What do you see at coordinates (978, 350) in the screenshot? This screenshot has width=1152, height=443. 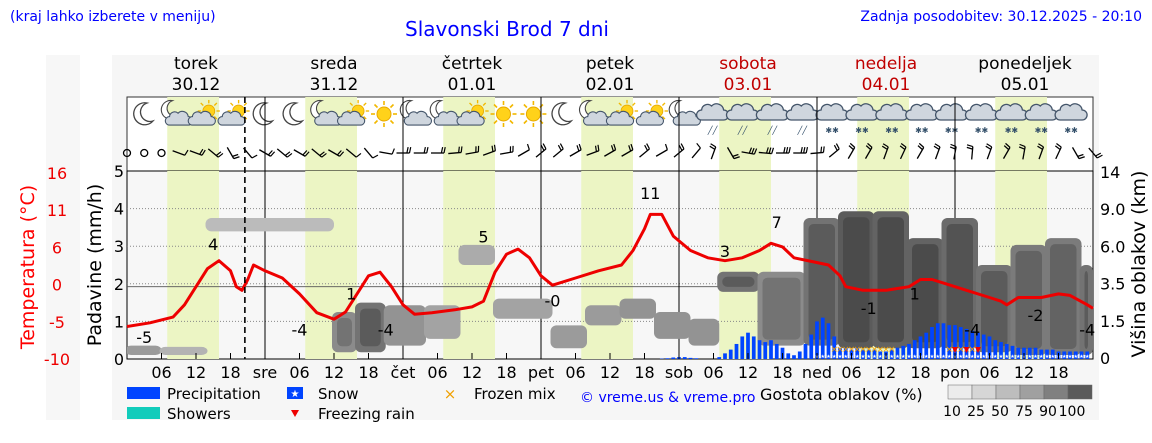 I see `freezing-rain-marker` at bounding box center [978, 350].